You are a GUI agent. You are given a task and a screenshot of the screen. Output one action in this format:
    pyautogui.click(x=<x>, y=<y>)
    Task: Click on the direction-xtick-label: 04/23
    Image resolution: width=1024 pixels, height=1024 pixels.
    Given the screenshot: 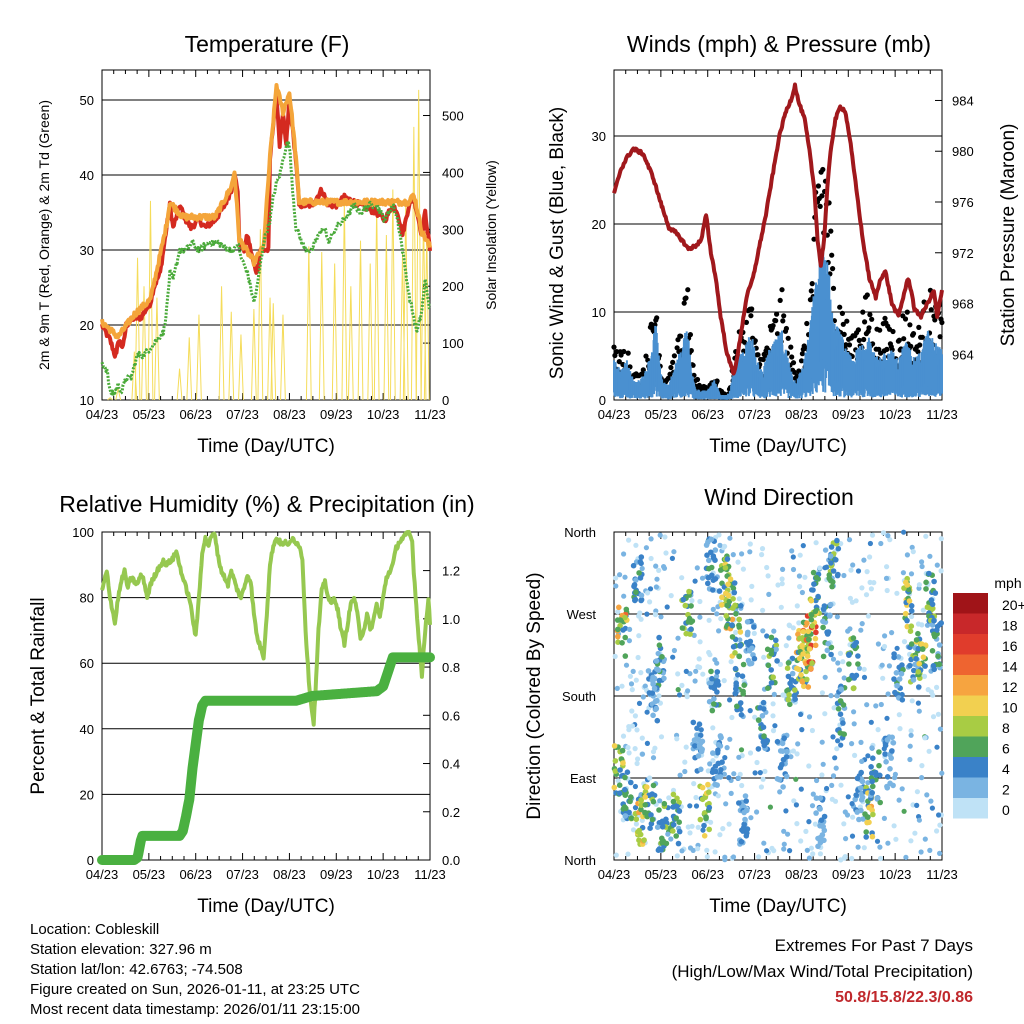 What is the action you would take?
    pyautogui.click(x=614, y=874)
    